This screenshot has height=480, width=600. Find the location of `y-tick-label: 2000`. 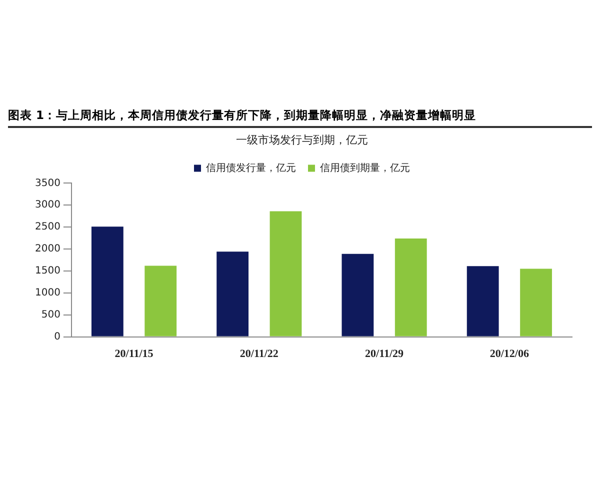

y-tick-label: 2000 is located at coordinates (47, 249).